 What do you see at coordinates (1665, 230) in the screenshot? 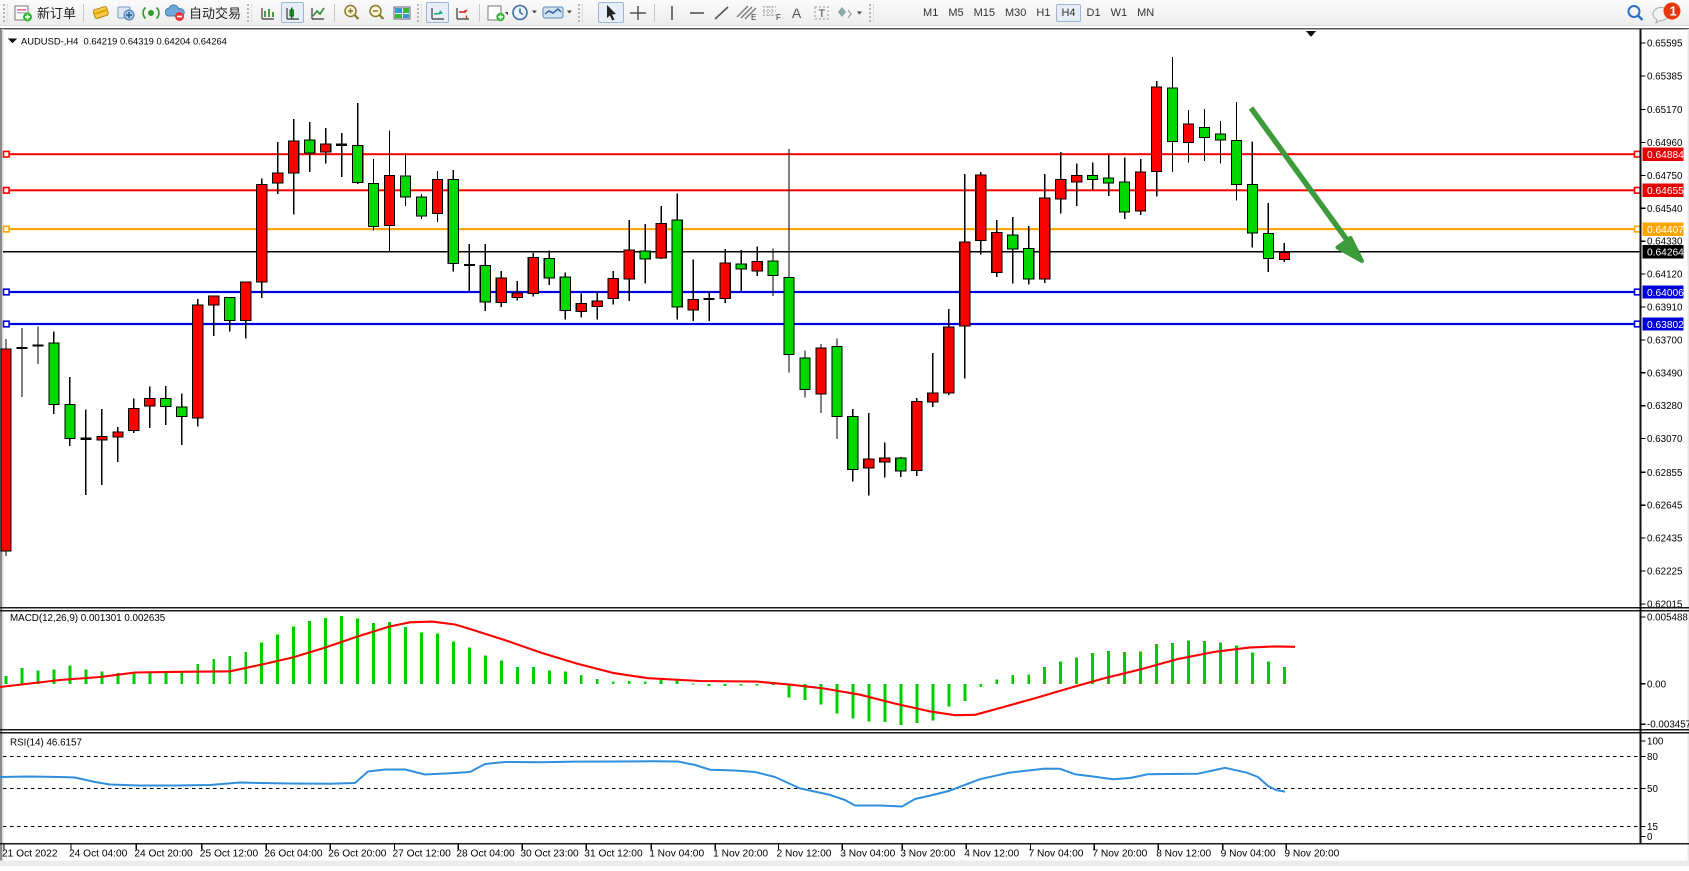
I see `svg-text: 0.64407` at bounding box center [1665, 230].